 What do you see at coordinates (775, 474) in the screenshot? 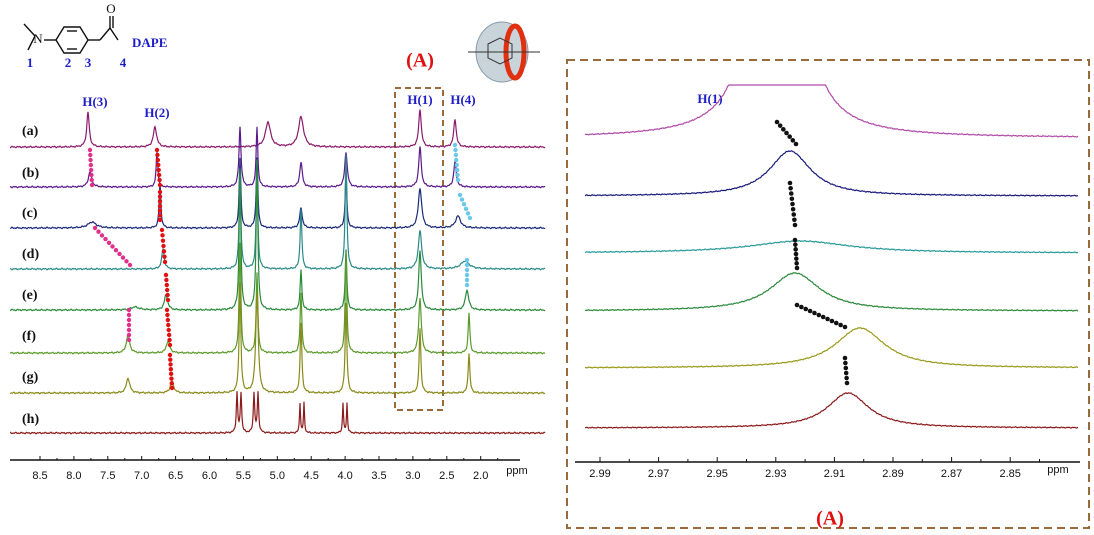
I see `tick-label: 2.93` at bounding box center [775, 474].